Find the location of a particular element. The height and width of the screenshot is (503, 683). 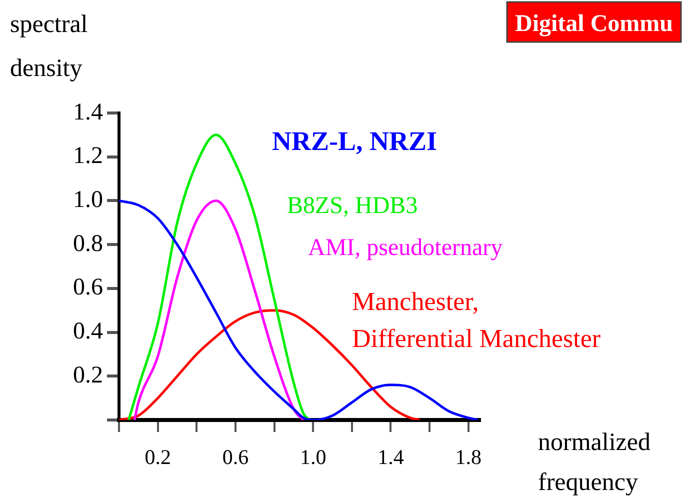

y-tick-label: 0.8 is located at coordinates (88, 243).